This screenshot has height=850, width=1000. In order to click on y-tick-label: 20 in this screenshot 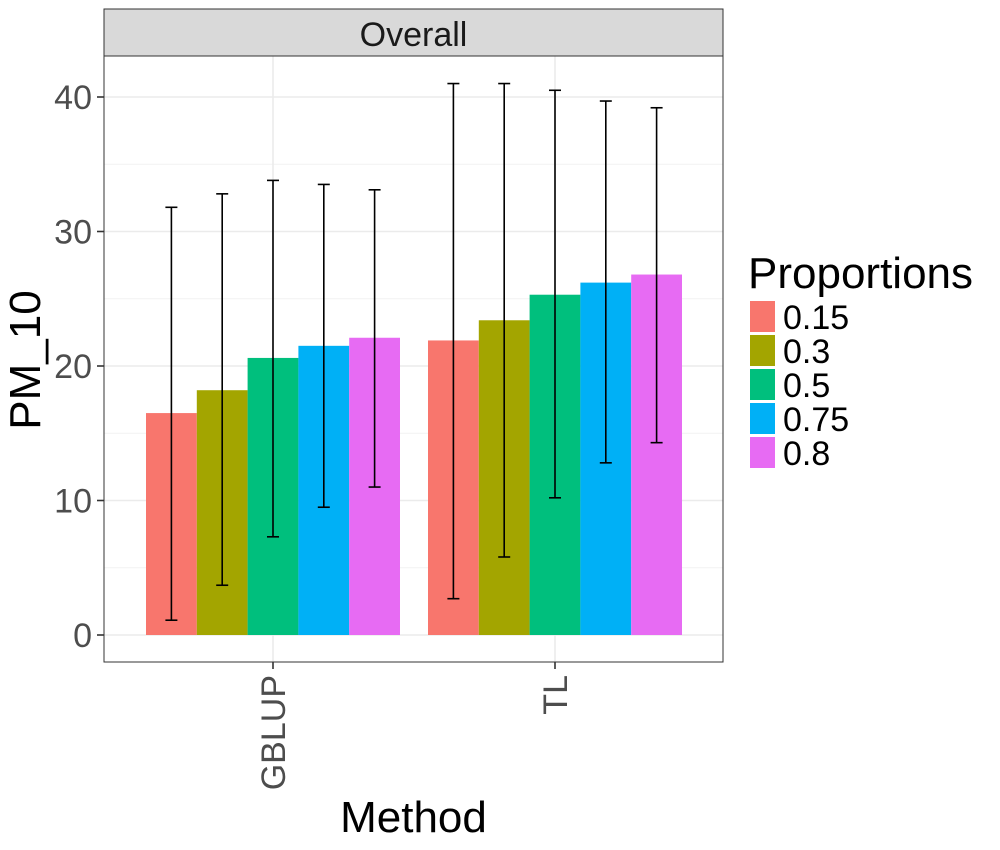, I will do `click(73, 367)`.